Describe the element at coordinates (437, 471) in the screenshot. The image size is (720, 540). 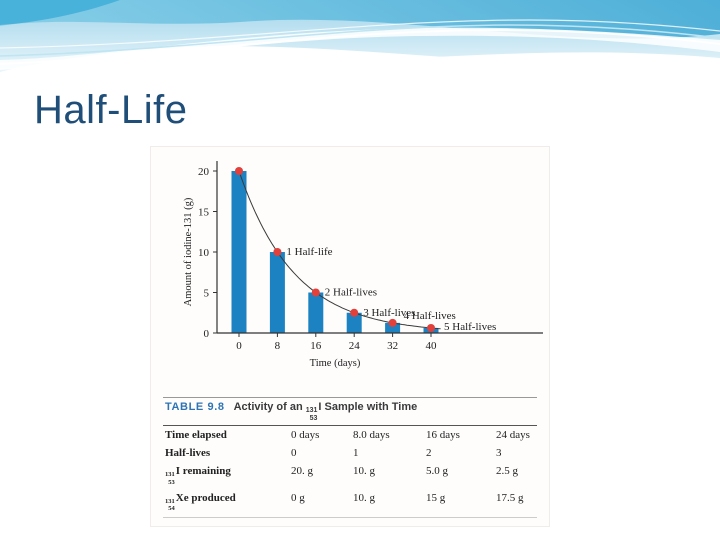
I see `table-cell: 5.0 g` at that location.